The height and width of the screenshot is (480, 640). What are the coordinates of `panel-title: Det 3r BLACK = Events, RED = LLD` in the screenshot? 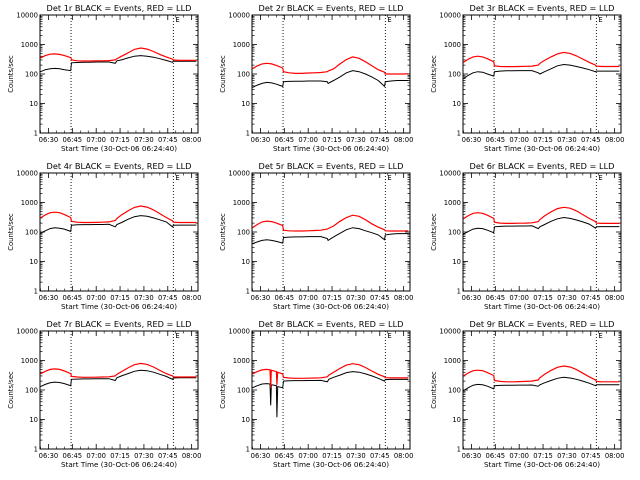 It's located at (542, 8).